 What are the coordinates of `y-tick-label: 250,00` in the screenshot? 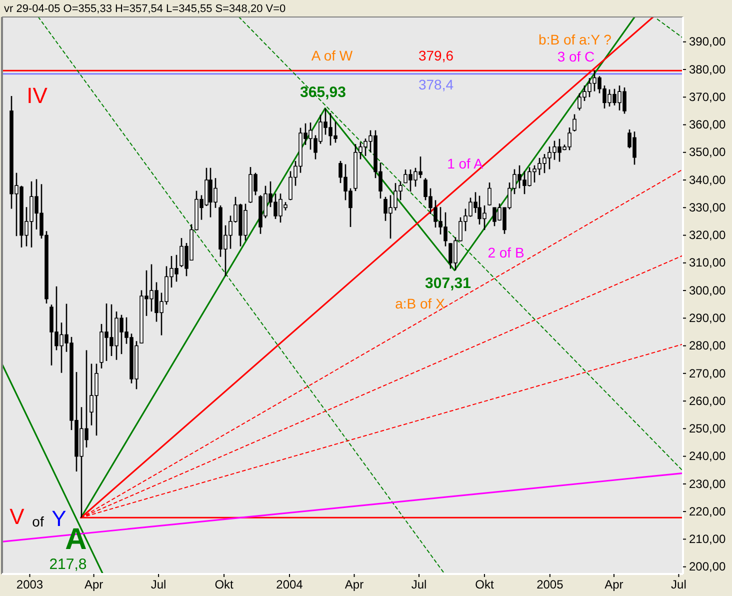 It's located at (707, 429).